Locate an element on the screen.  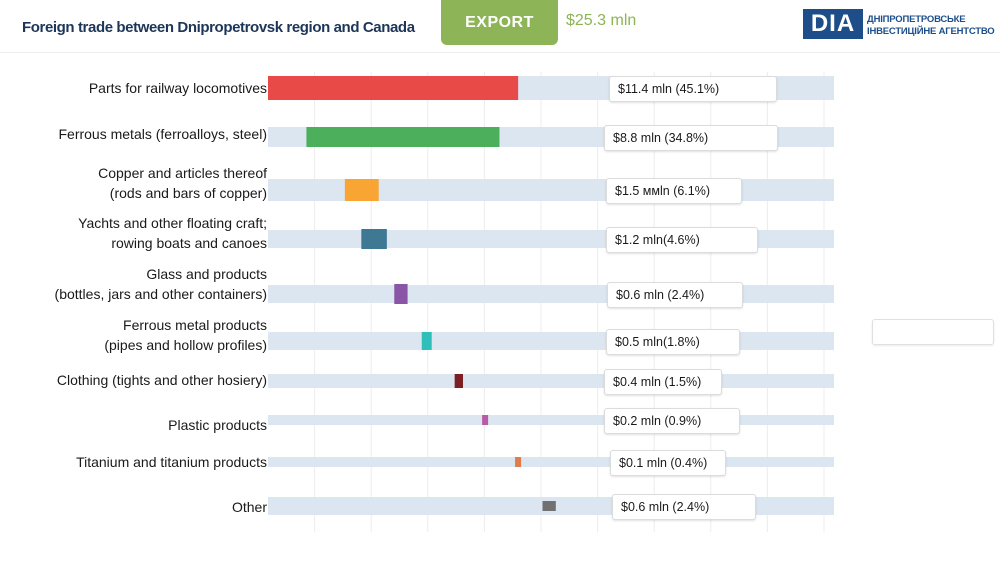
data-label: $0.2 mln (0.9%) is located at coordinates (672, 421).